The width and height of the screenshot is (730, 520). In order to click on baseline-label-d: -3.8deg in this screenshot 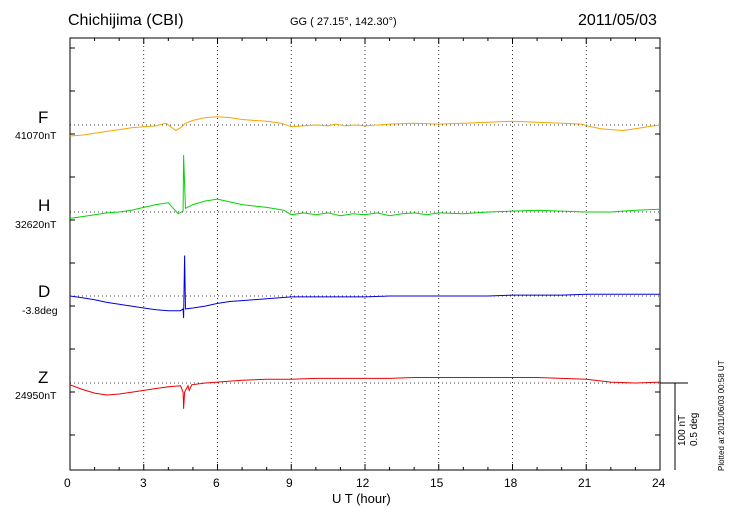, I will do `click(40, 311)`.